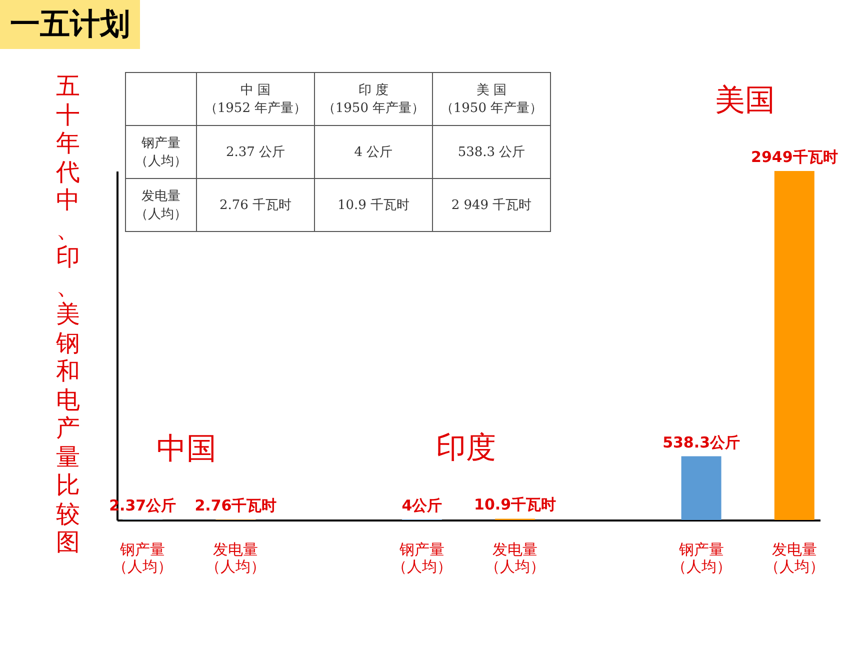  I want to click on data-label: 538.3公斤, so click(701, 442).